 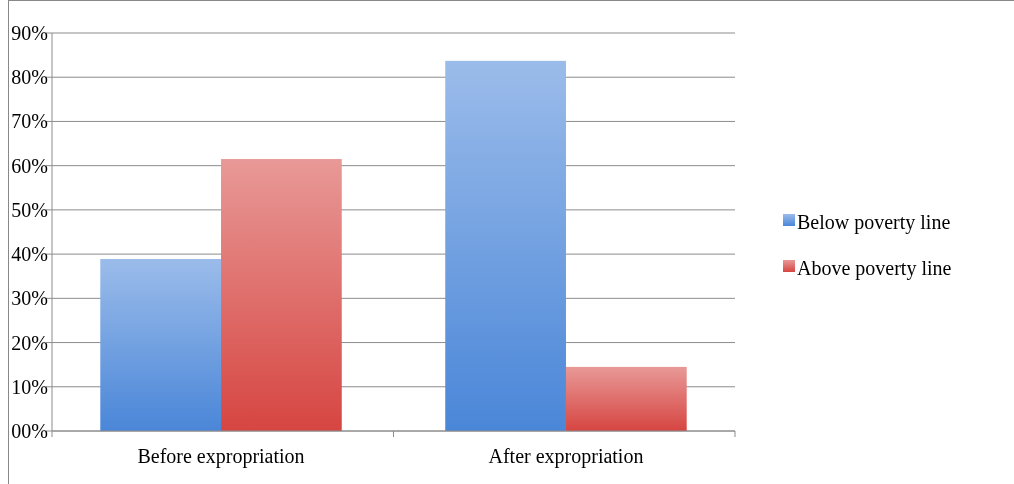 What do you see at coordinates (874, 268) in the screenshot?
I see `legend-label: Above poverty line` at bounding box center [874, 268].